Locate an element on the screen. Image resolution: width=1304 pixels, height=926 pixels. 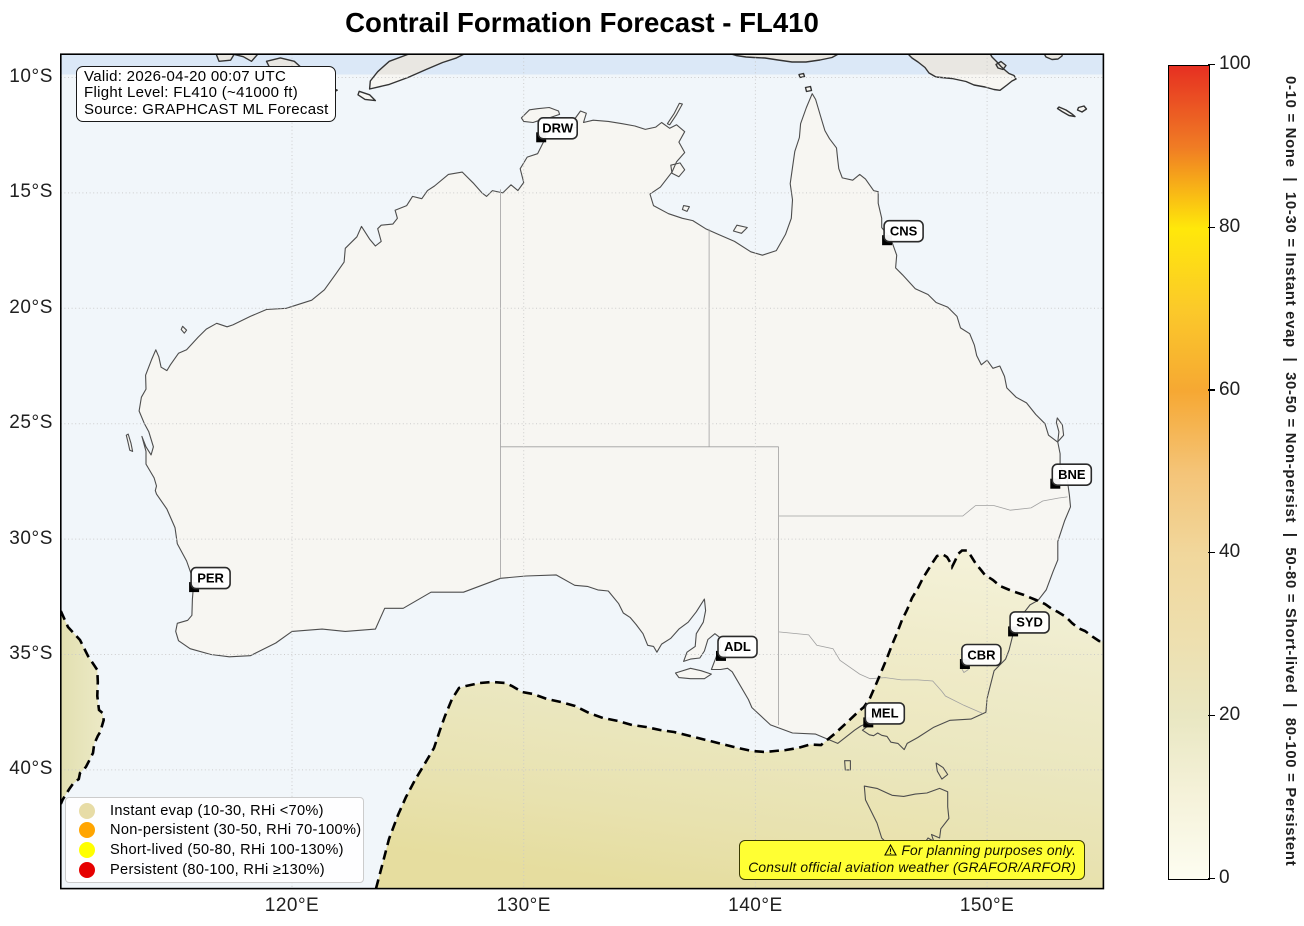
svg-text: CBR is located at coordinates (981, 654).